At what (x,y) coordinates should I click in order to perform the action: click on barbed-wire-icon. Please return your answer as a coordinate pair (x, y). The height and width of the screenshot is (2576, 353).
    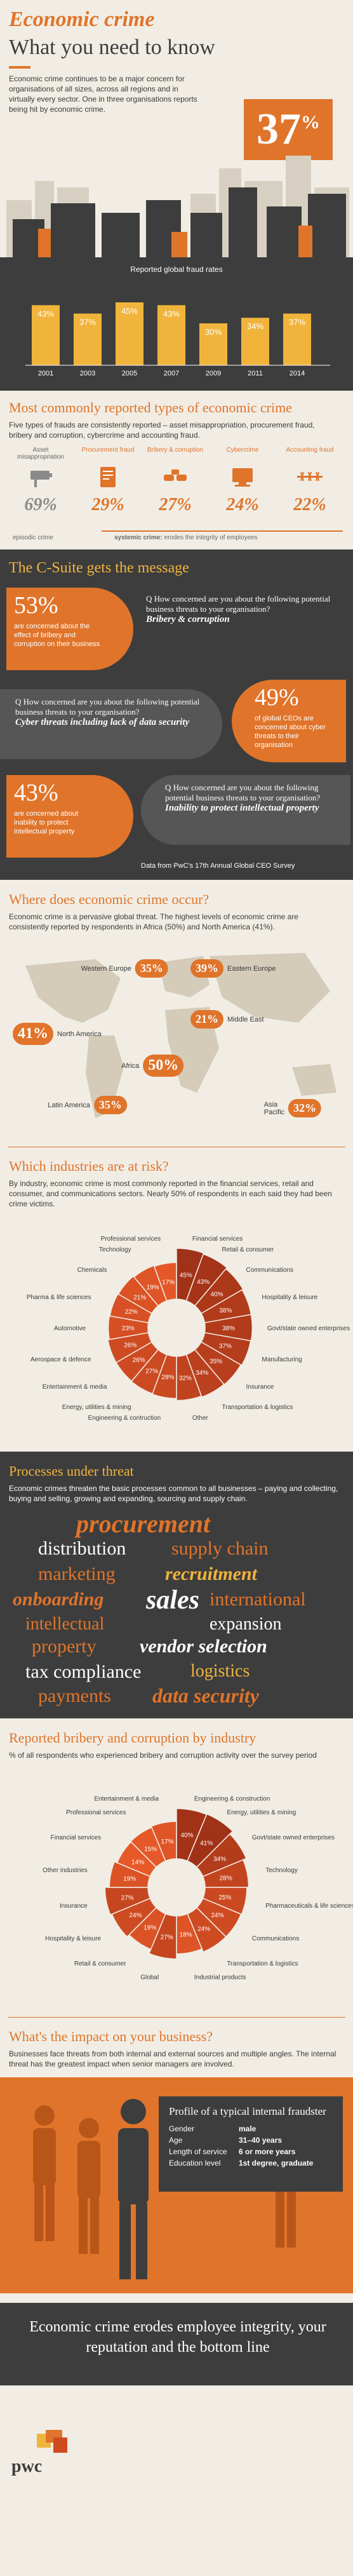
    Looking at the image, I should click on (310, 479).